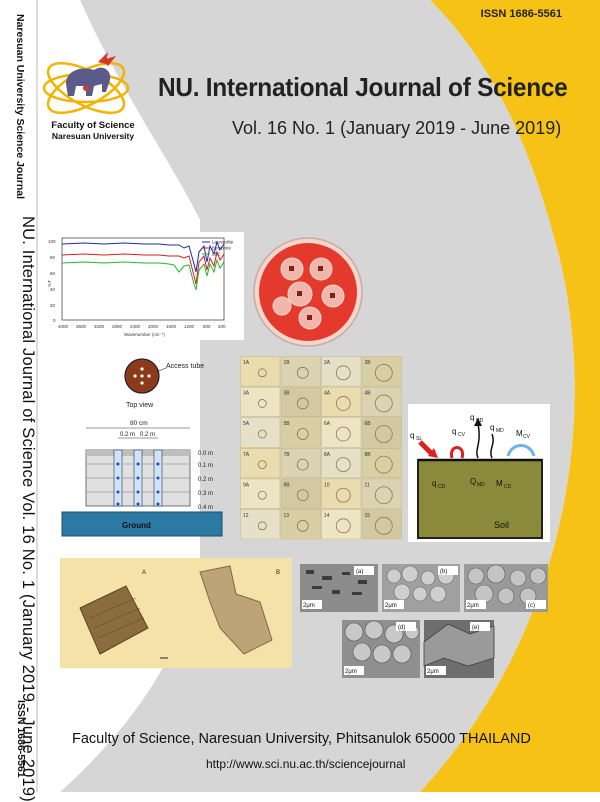  What do you see at coordinates (327, 424) in the screenshot?
I see `pollen-cell-label: 6A` at bounding box center [327, 424].